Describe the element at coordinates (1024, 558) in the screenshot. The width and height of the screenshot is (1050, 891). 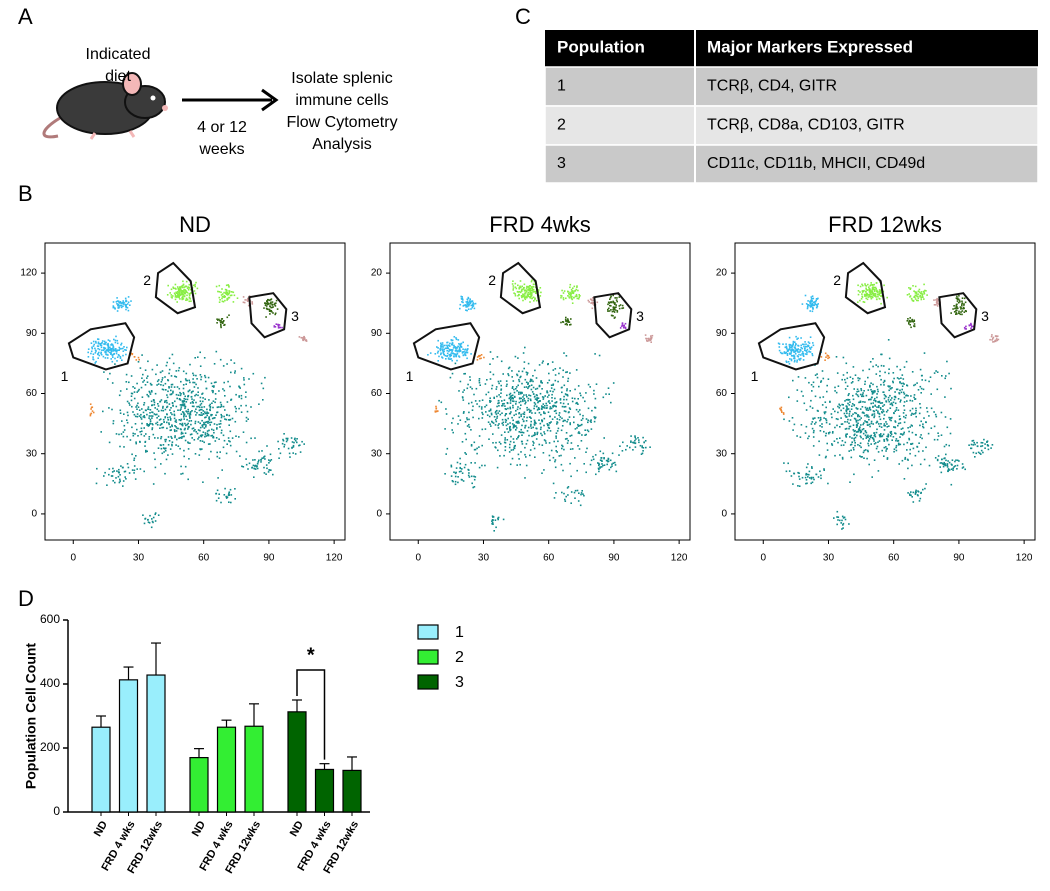
I see `x-tick-label: 120` at that location.